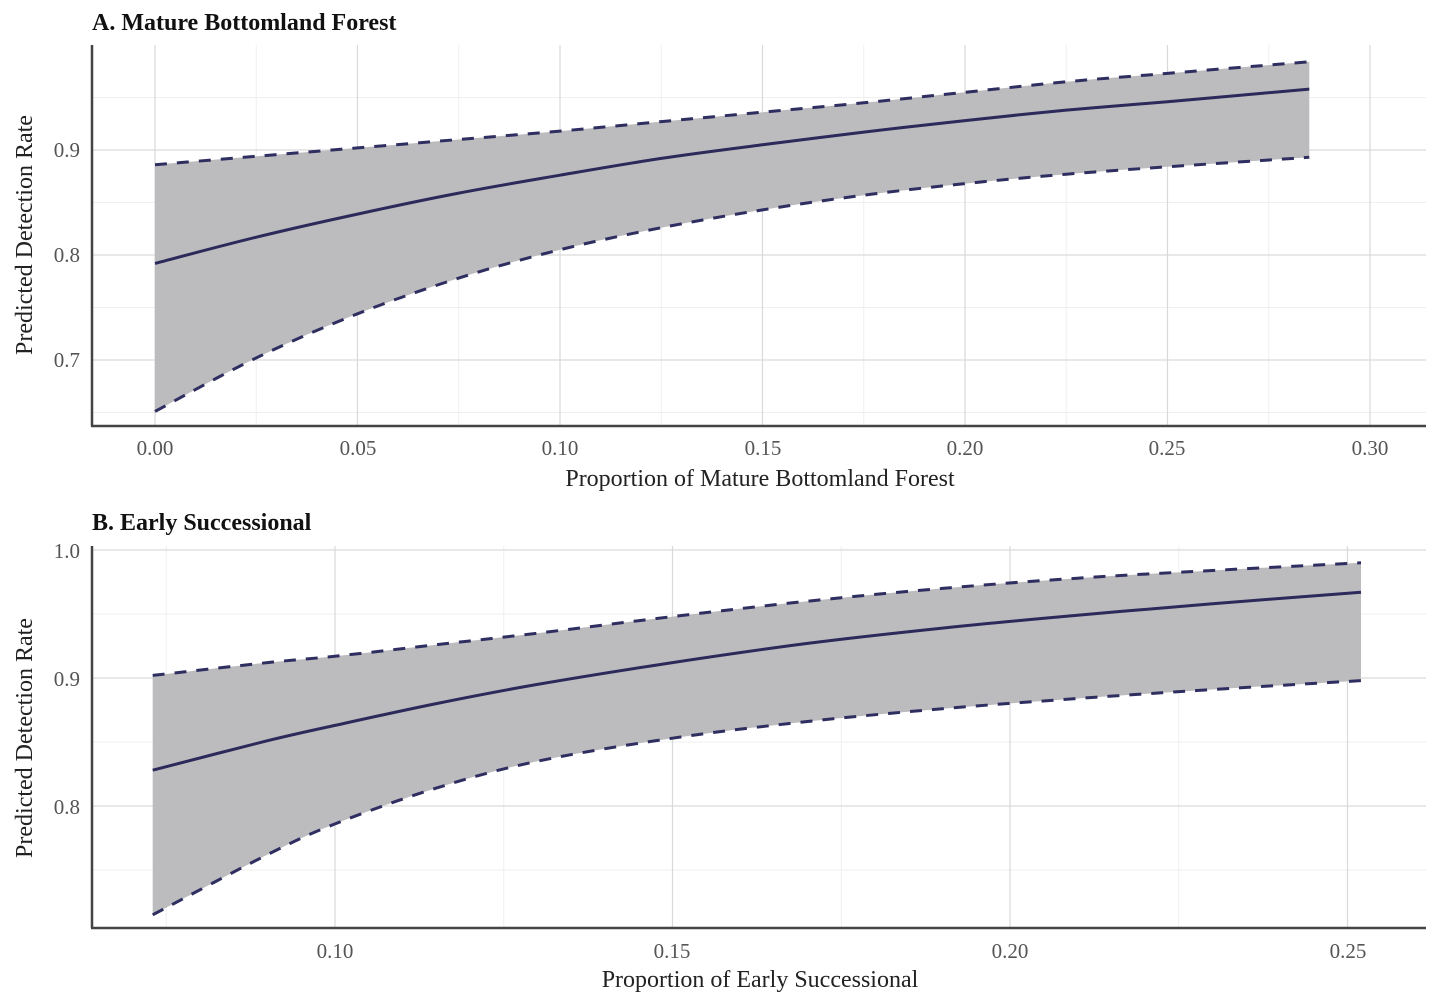 Image resolution: width=1440 pixels, height=1003 pixels. I want to click on panel-a-xtick: 0.00, so click(155, 448).